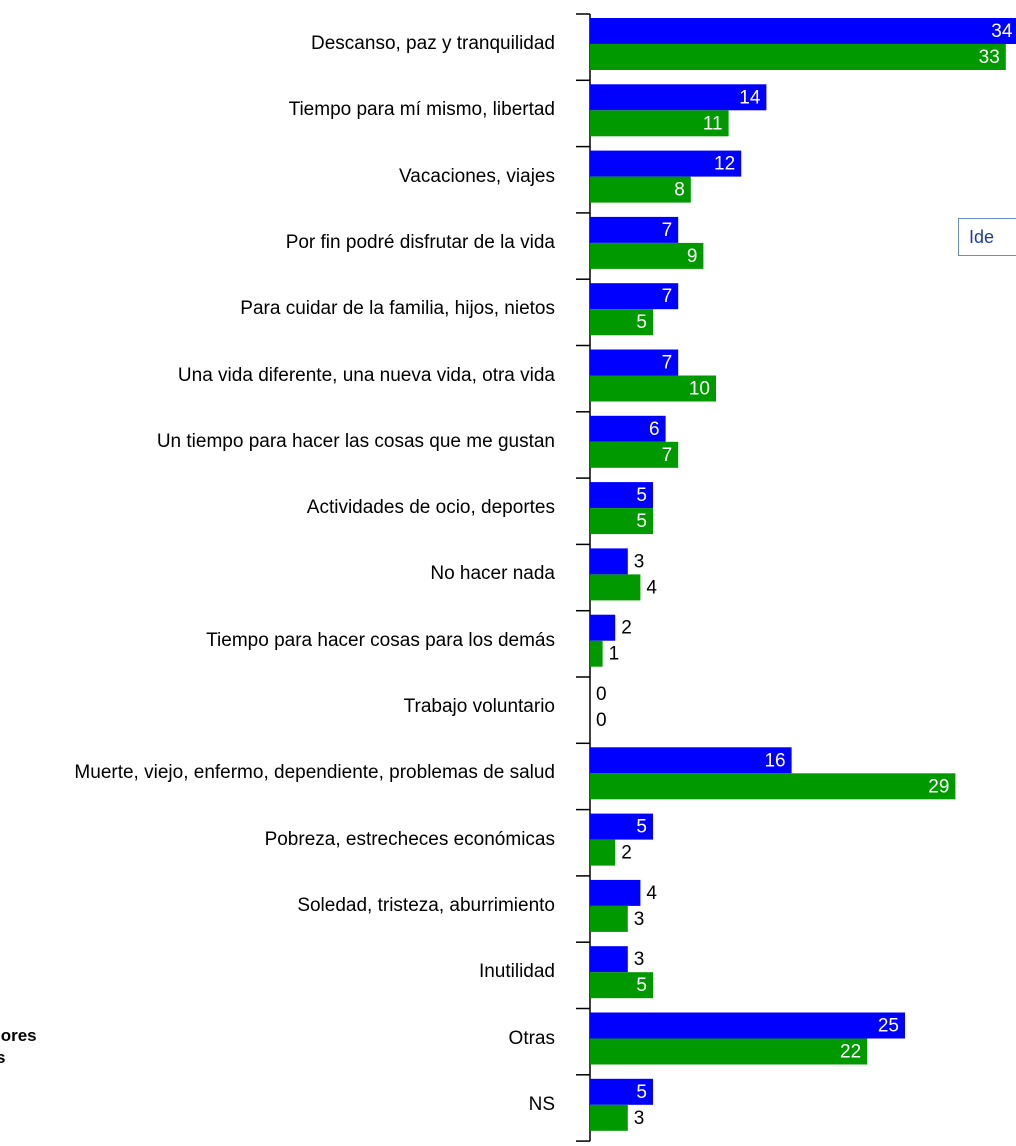  Describe the element at coordinates (380, 640) in the screenshot. I see `category-label: Tiempo para hacer cosas para los demás` at that location.